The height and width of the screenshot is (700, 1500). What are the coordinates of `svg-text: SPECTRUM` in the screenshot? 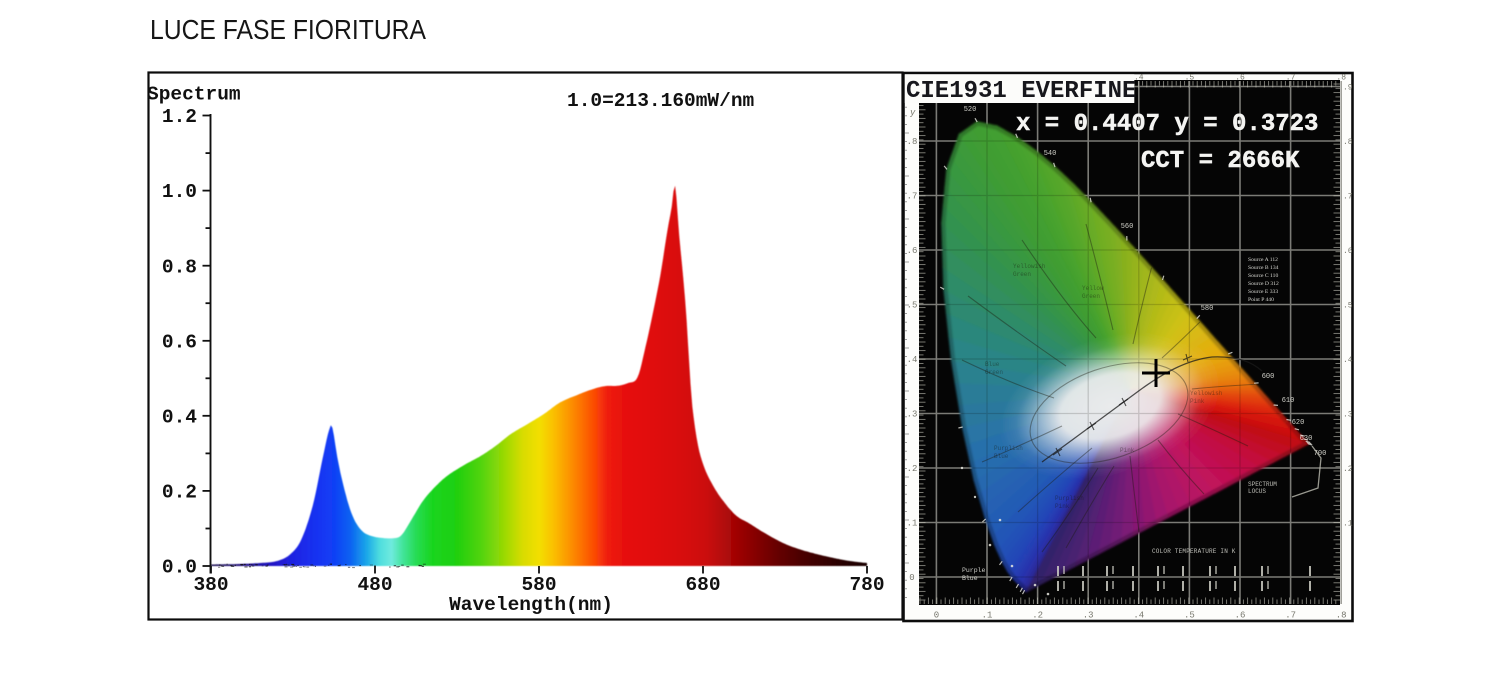 It's located at (1262, 484).